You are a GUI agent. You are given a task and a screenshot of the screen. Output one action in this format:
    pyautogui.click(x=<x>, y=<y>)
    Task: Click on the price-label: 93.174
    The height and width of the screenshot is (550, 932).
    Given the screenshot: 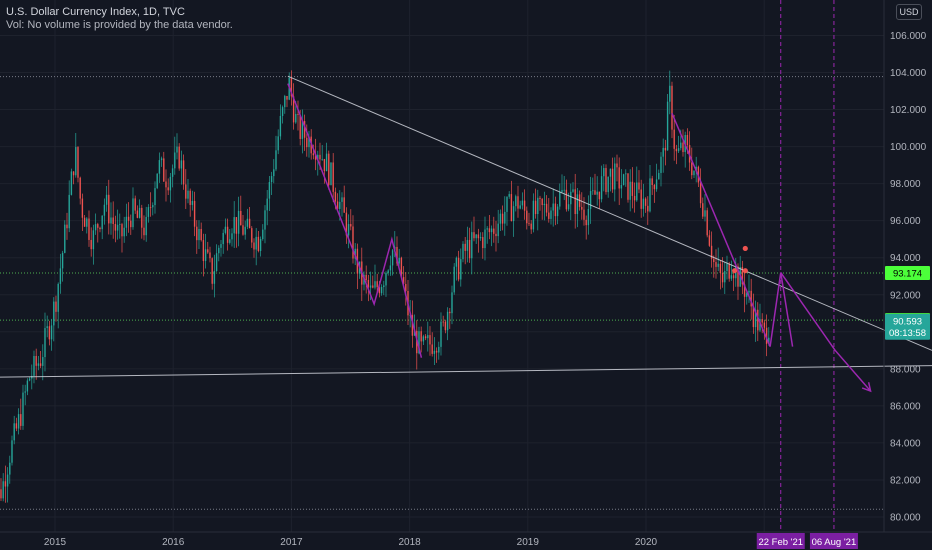 What is the action you would take?
    pyautogui.click(x=907, y=274)
    